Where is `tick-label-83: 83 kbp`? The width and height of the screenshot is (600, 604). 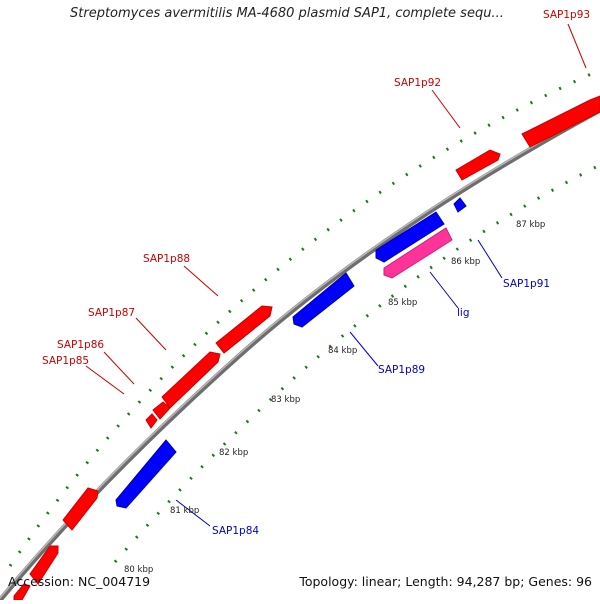
tick-label-83: 83 kbp is located at coordinates (285, 400).